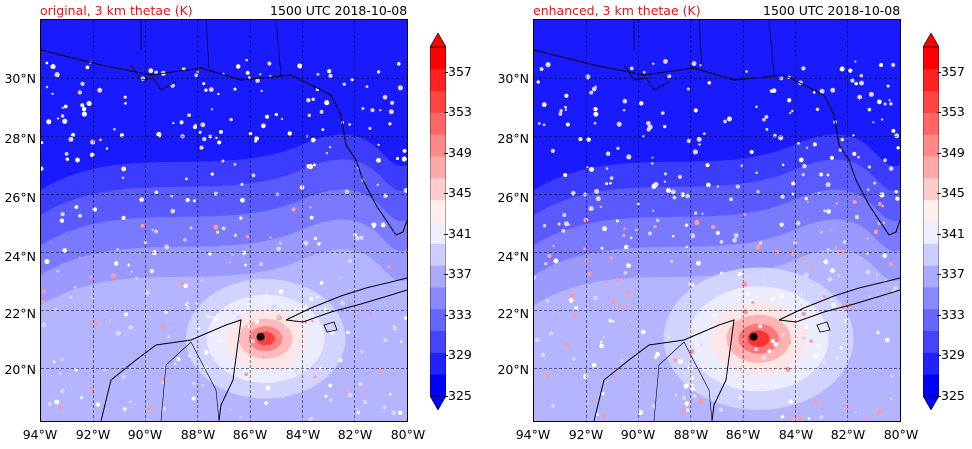 The image size is (972, 449). What do you see at coordinates (796, 434) in the screenshot?
I see `lon-label: 84°W` at bounding box center [796, 434].